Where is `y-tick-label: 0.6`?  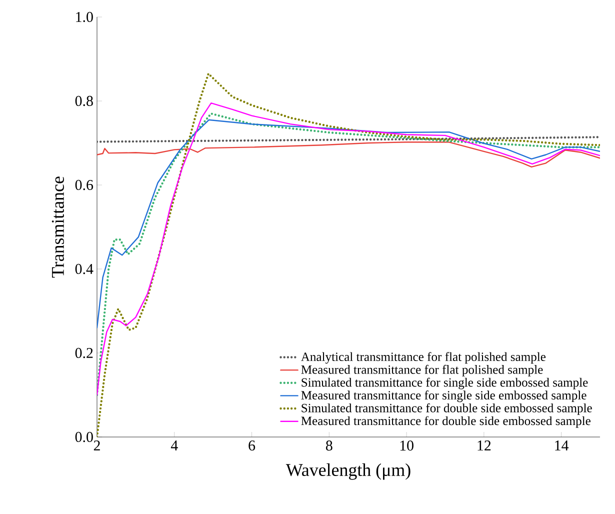 y-tick-label: 0.6 is located at coordinates (84, 185).